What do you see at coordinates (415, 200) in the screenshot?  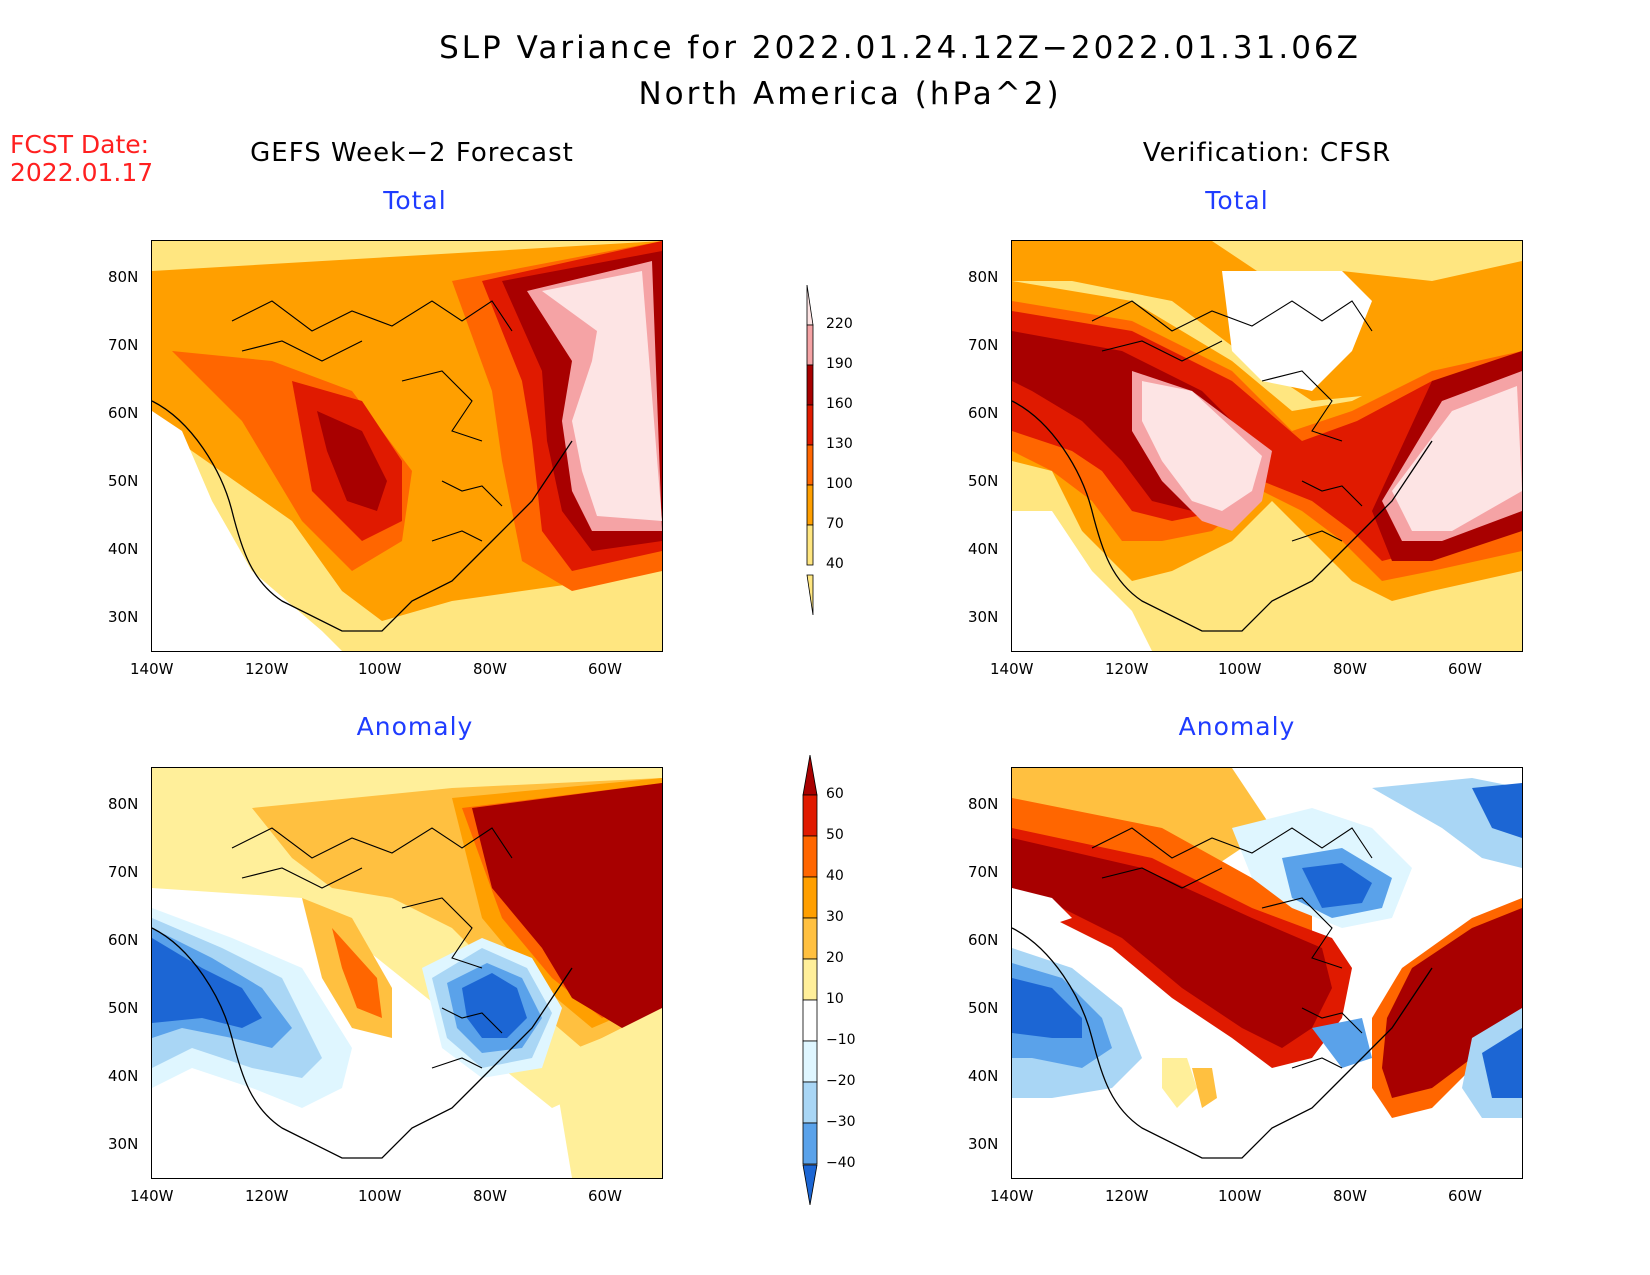 I see `forecast-total-title: Total` at bounding box center [415, 200].